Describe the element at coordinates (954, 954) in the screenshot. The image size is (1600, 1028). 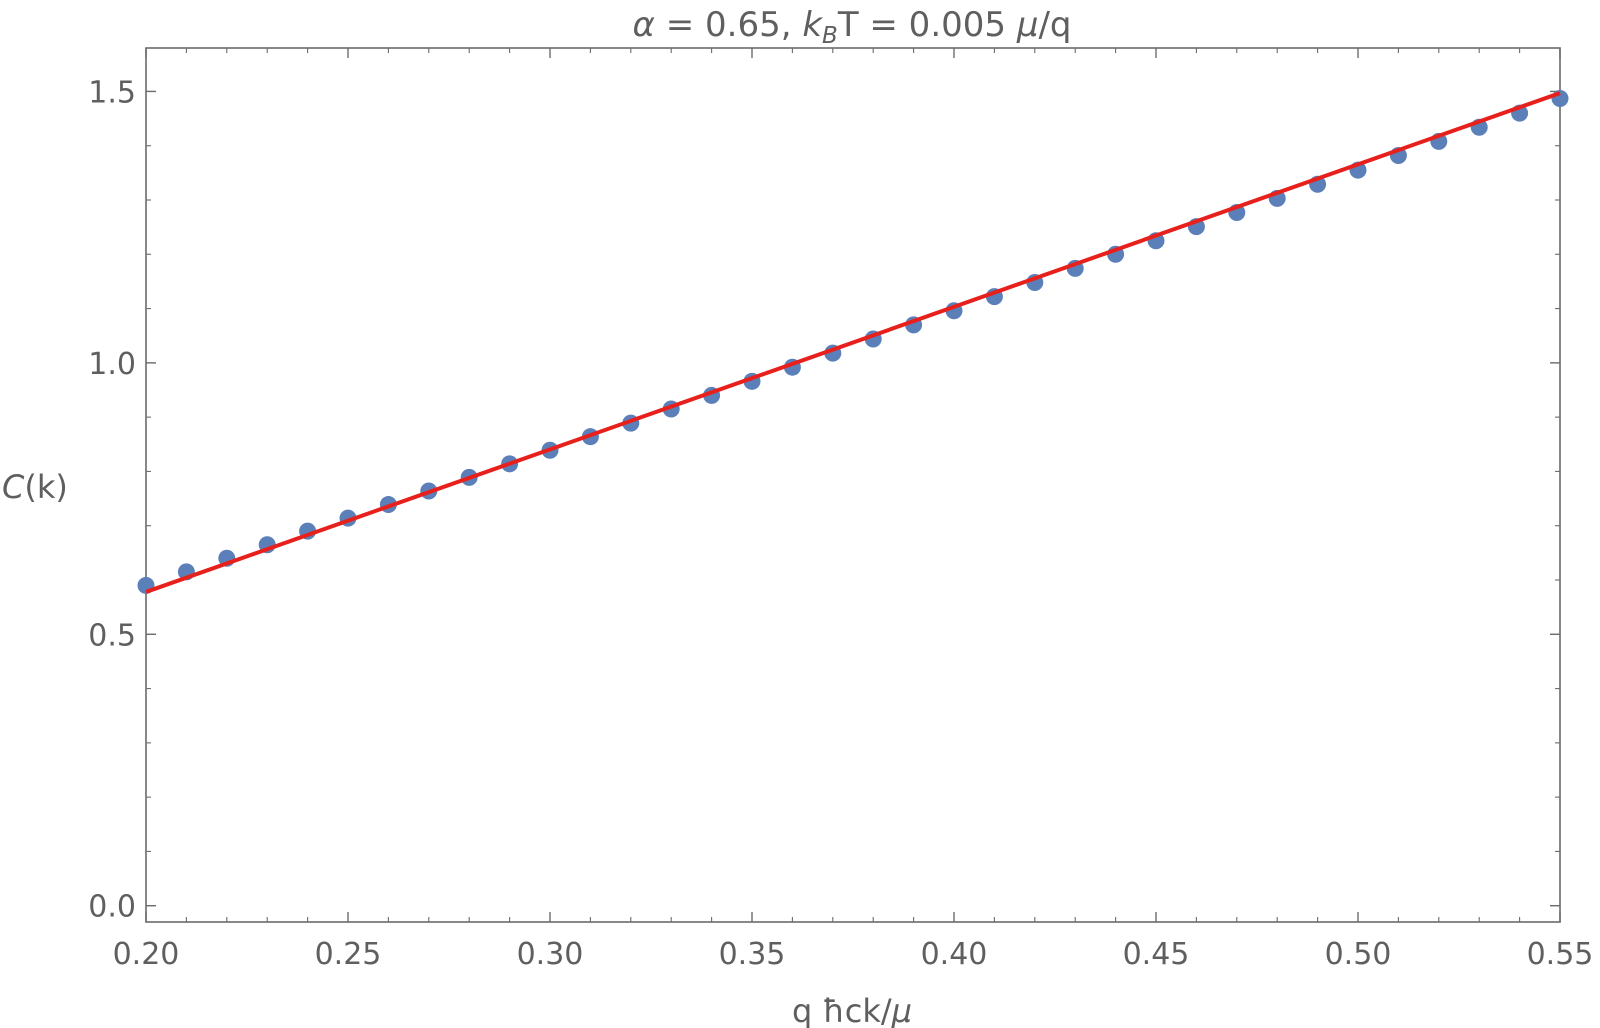
I see `x-tick-label: 0.40` at that location.